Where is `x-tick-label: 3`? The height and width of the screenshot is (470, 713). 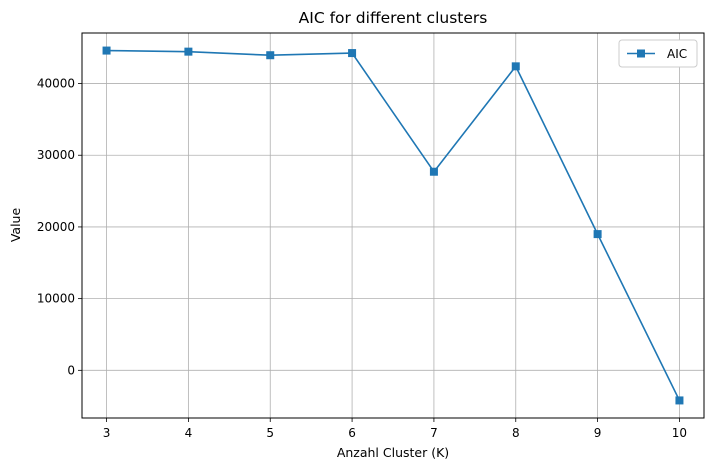 x-tick-label: 3 is located at coordinates (107, 433).